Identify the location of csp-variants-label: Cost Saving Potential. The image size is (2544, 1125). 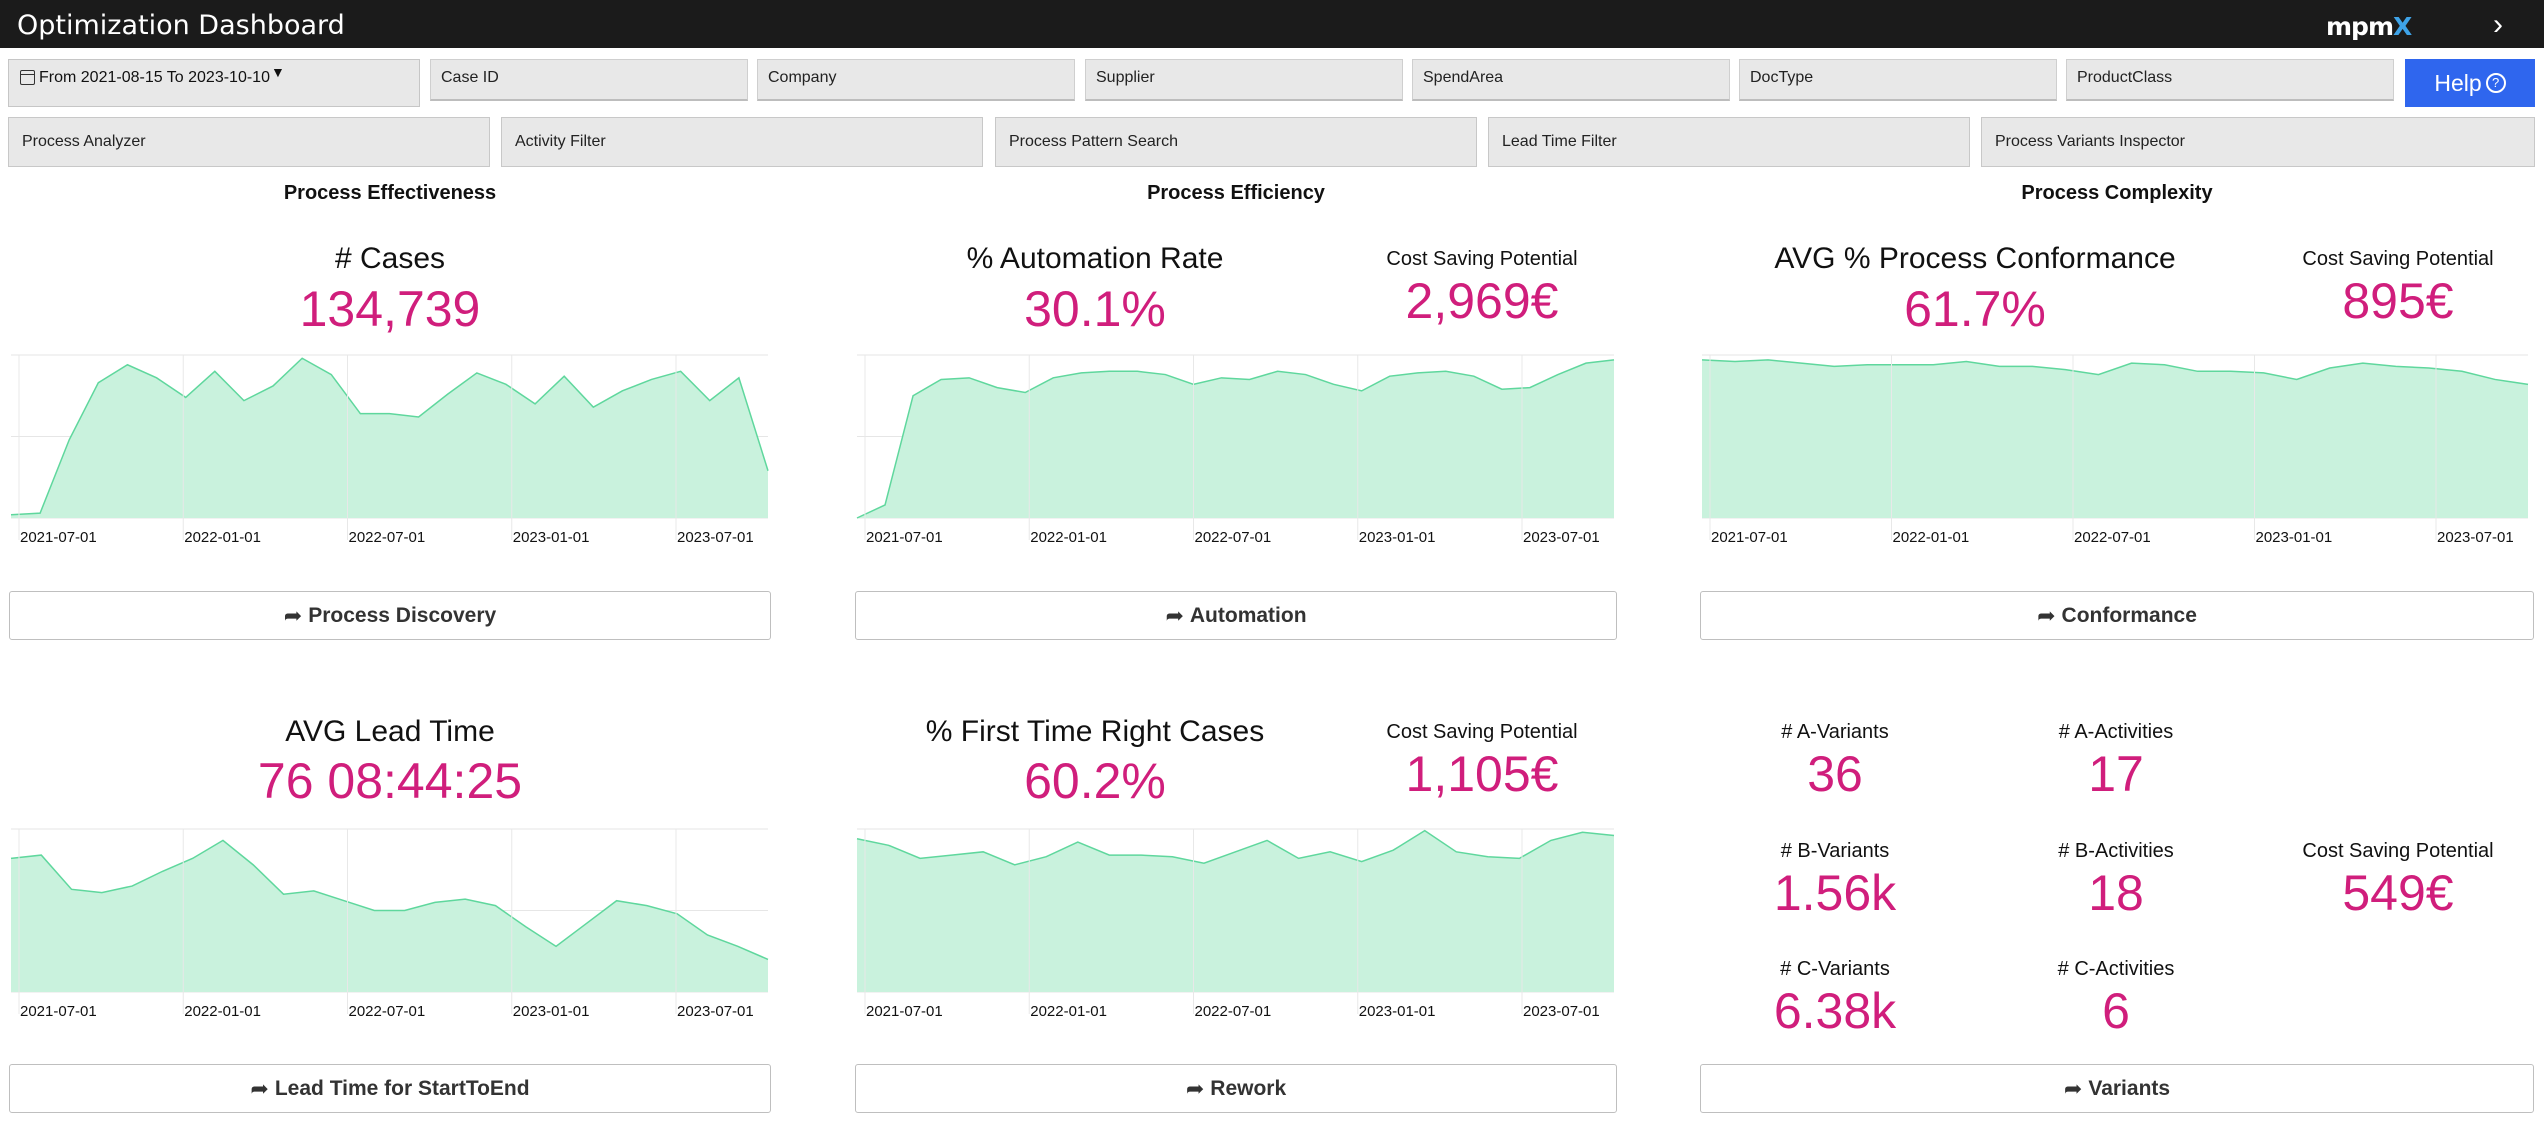
(2398, 851).